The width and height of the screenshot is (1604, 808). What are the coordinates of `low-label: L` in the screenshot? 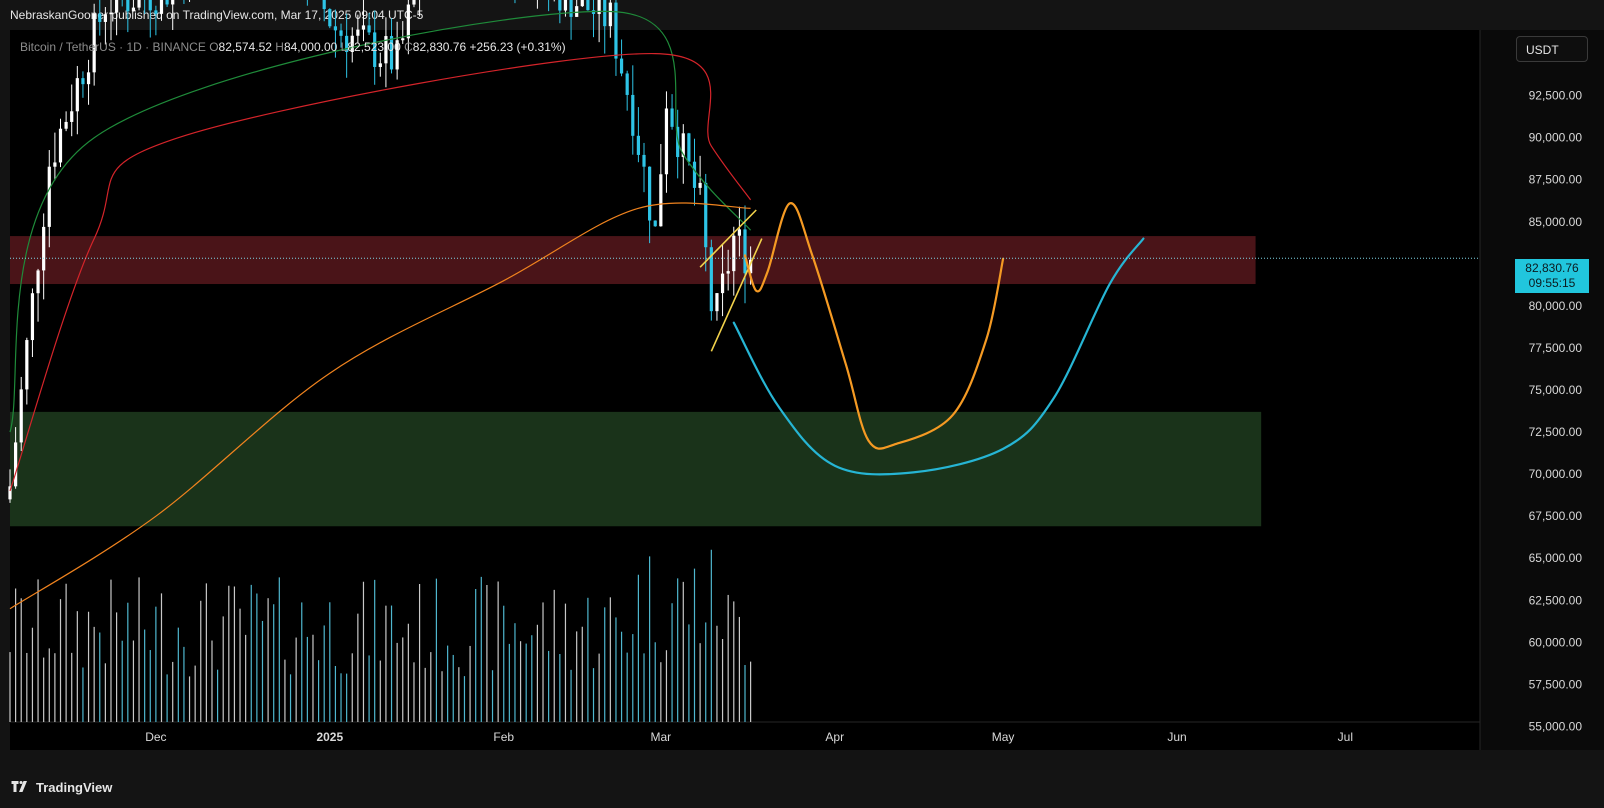 It's located at (344, 47).